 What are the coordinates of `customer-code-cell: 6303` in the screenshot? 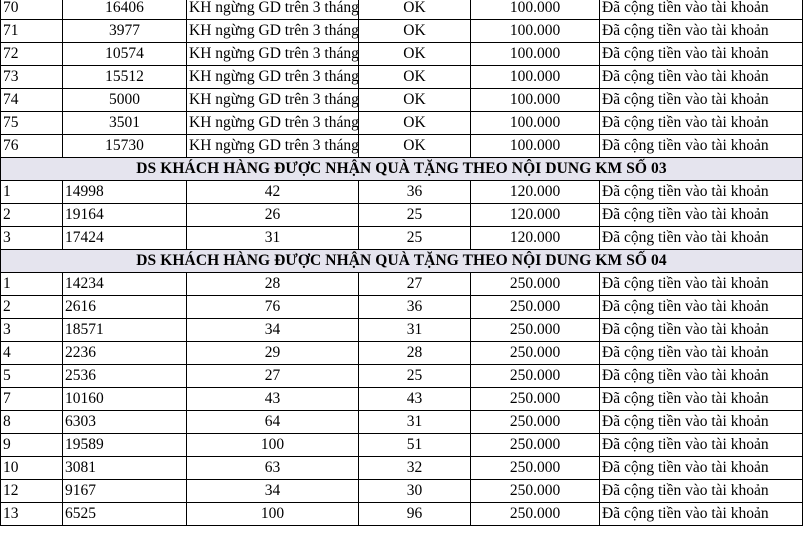 It's located at (124, 422).